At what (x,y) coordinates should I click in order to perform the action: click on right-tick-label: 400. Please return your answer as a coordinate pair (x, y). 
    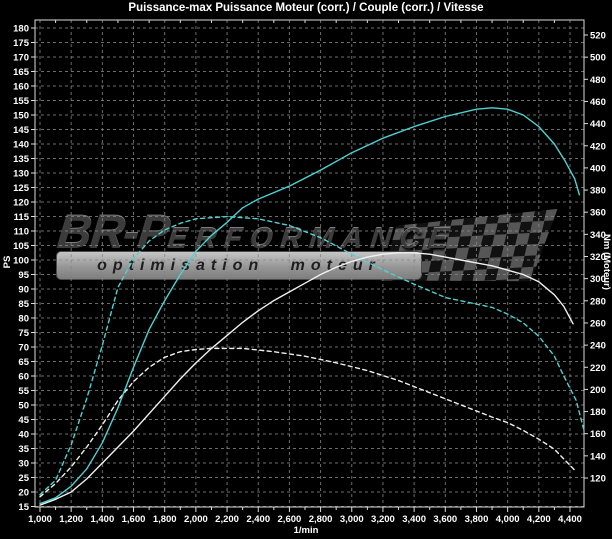
    Looking at the image, I should click on (598, 168).